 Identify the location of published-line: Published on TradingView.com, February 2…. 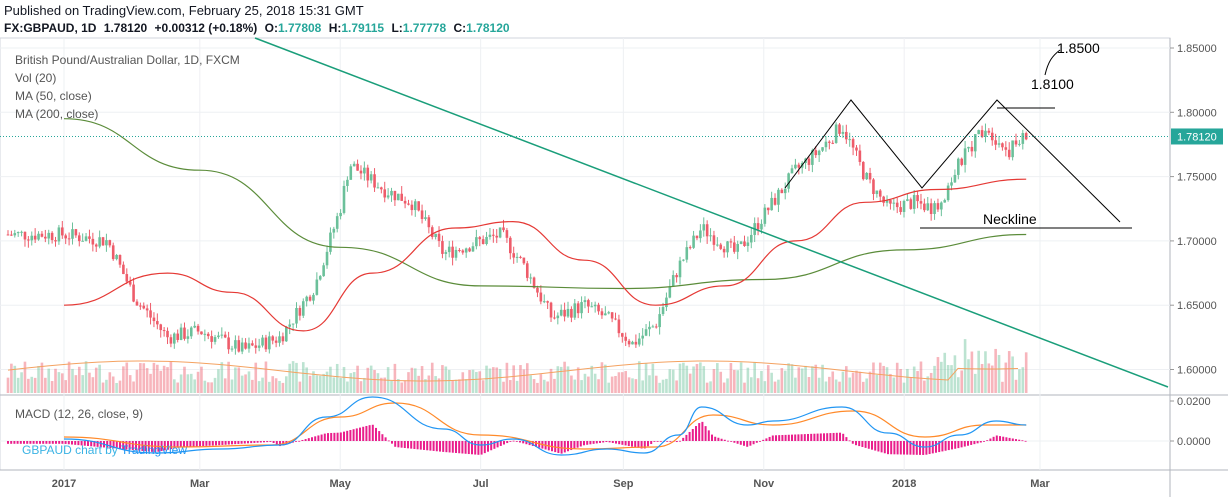
(184, 10).